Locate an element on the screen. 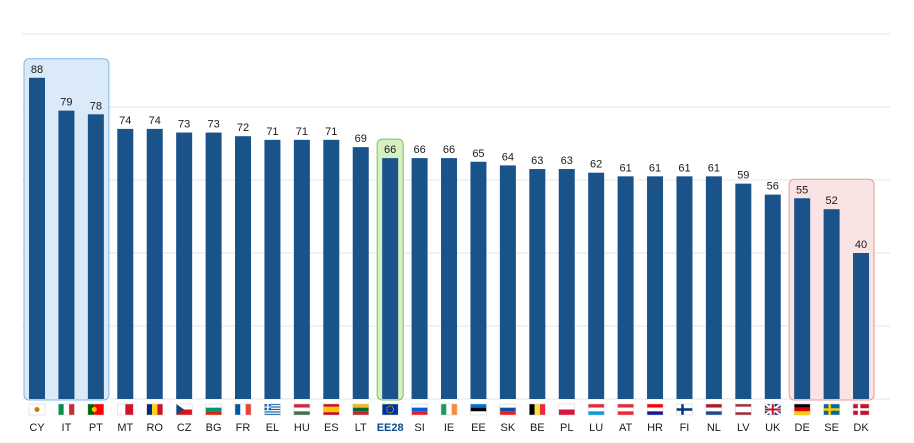  bar-dk is located at coordinates (861, 326).